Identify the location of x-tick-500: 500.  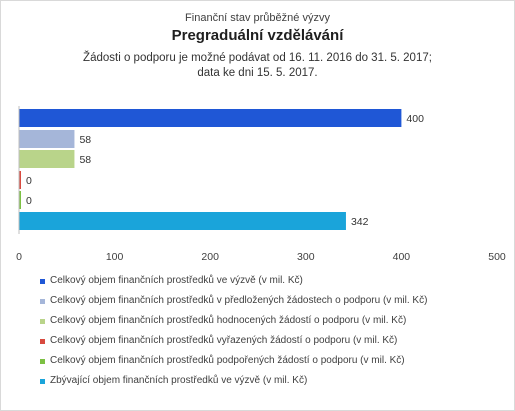
(497, 257).